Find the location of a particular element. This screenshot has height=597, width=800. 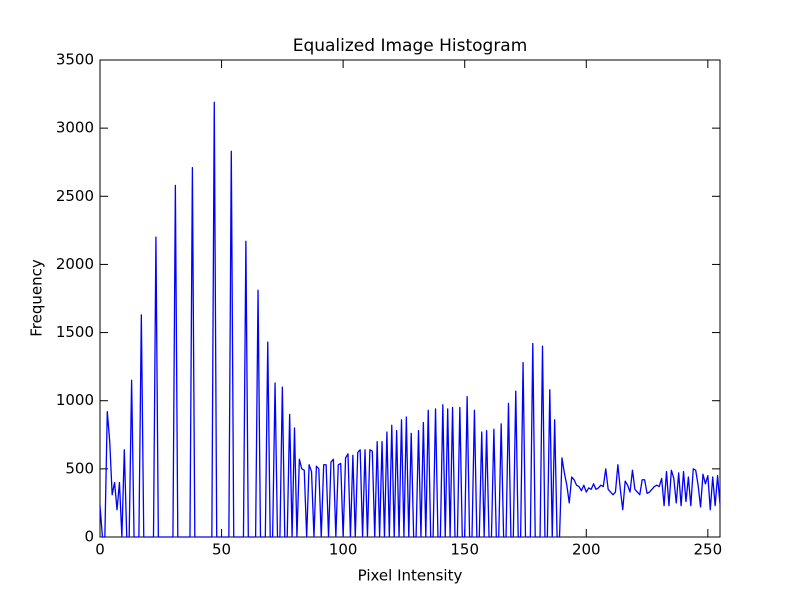

x-axis-label: Pixel Intensity is located at coordinates (410, 576).